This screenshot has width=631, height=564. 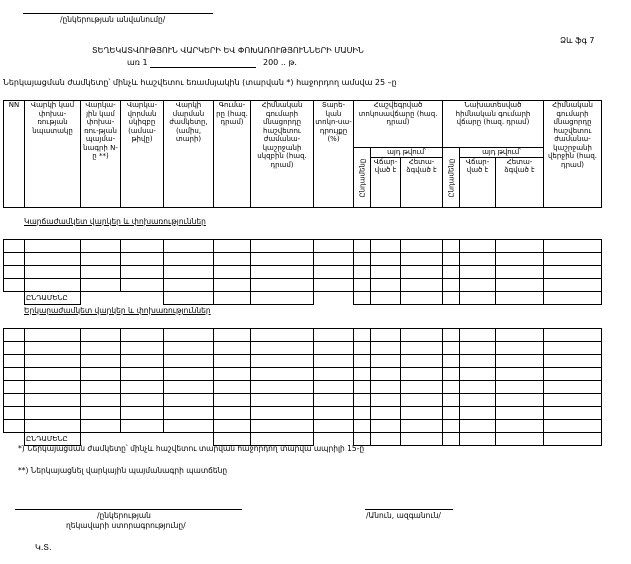 What do you see at coordinates (128, 509) in the screenshot?
I see `head-signature-line` at bounding box center [128, 509].